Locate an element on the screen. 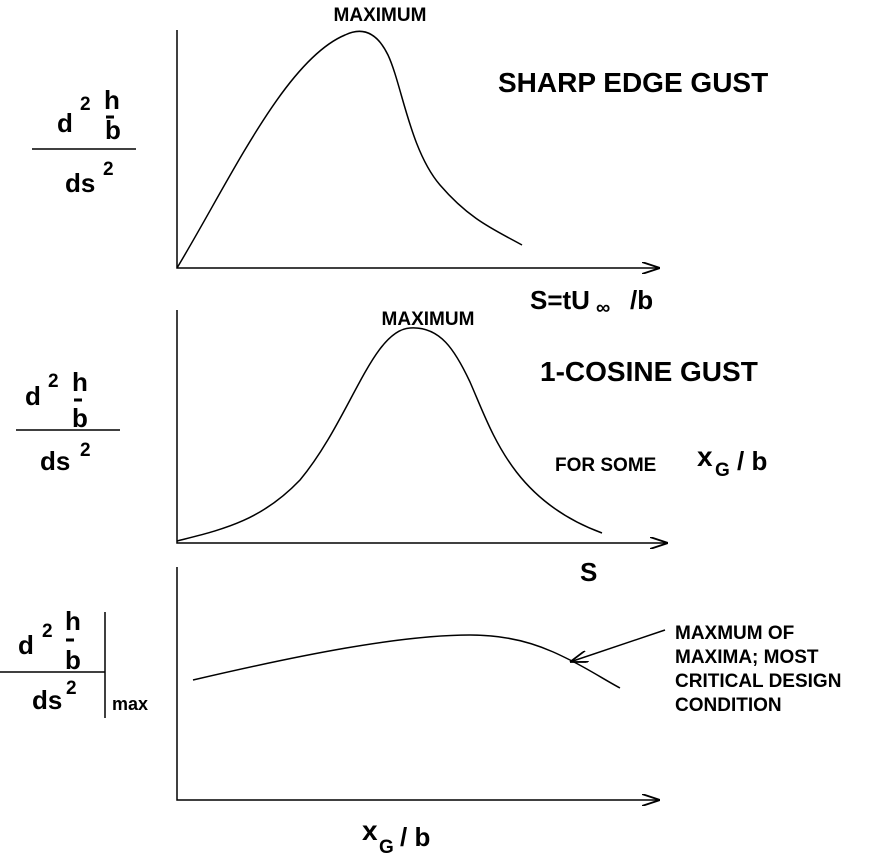  maxima-curve is located at coordinates (406, 661).